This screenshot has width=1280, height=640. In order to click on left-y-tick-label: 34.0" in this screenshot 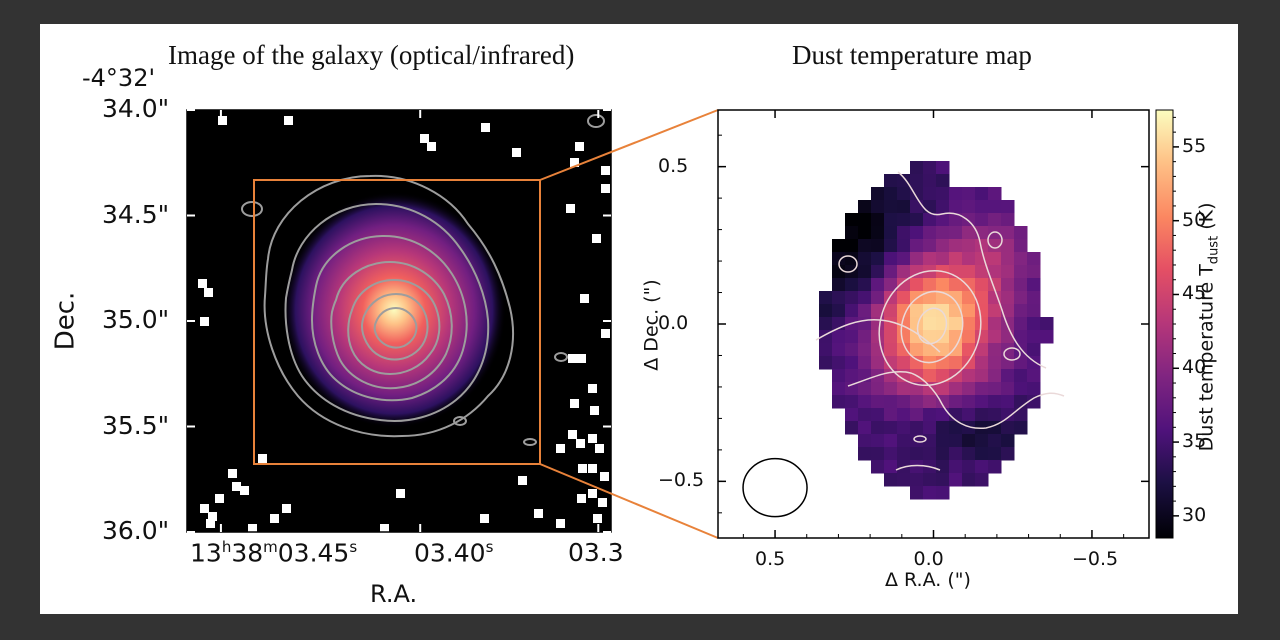, I will do `click(136, 108)`.